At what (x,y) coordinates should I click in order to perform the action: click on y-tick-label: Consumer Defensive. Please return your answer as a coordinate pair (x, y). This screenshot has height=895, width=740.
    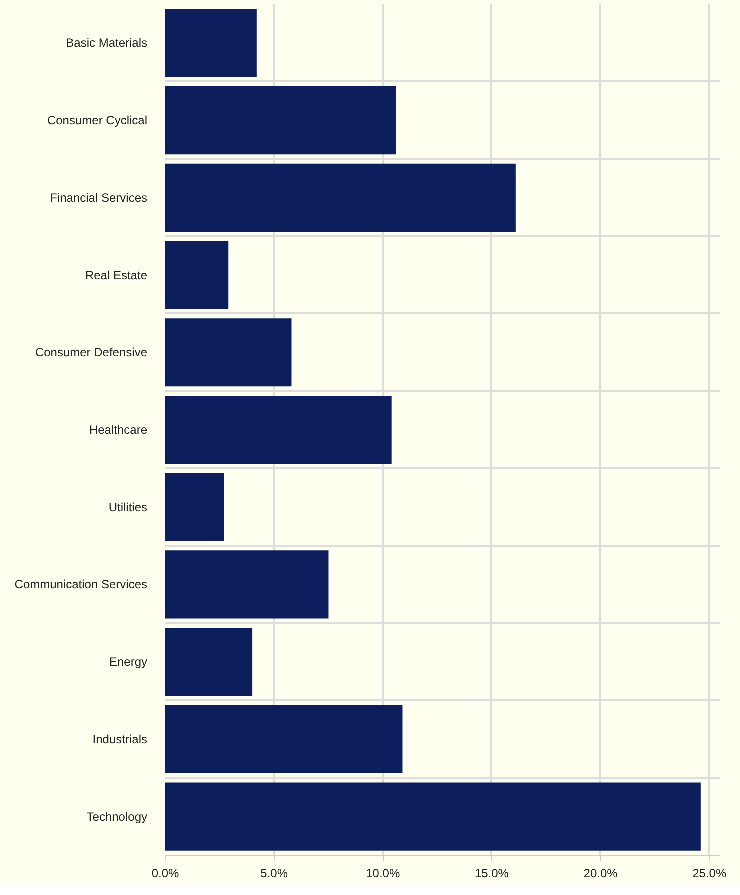
    Looking at the image, I should click on (91, 353).